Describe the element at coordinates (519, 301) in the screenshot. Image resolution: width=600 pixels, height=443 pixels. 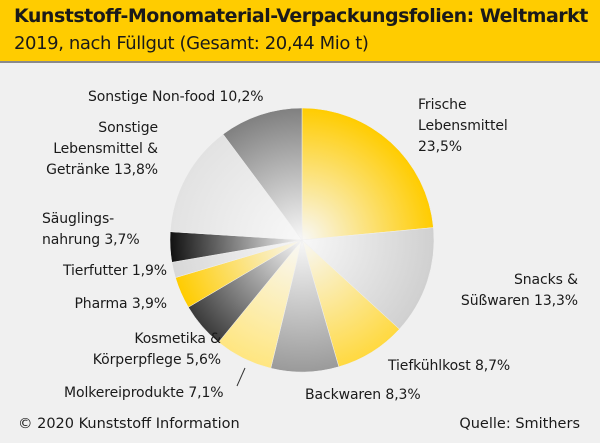
I see `label-line: Süßwaren 13,3%` at that location.